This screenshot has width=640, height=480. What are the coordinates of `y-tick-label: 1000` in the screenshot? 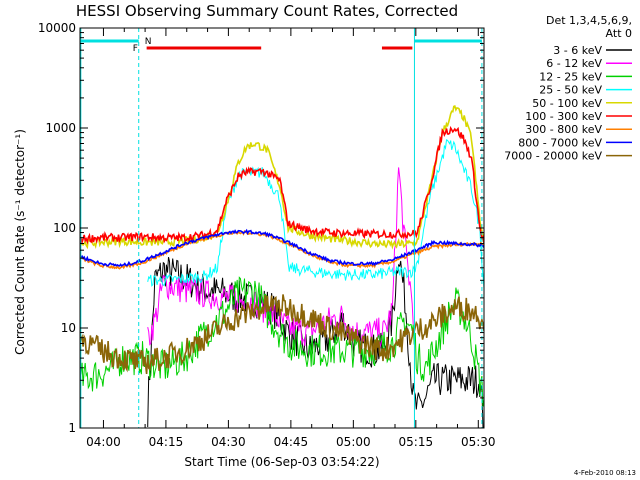 It's located at (60, 128).